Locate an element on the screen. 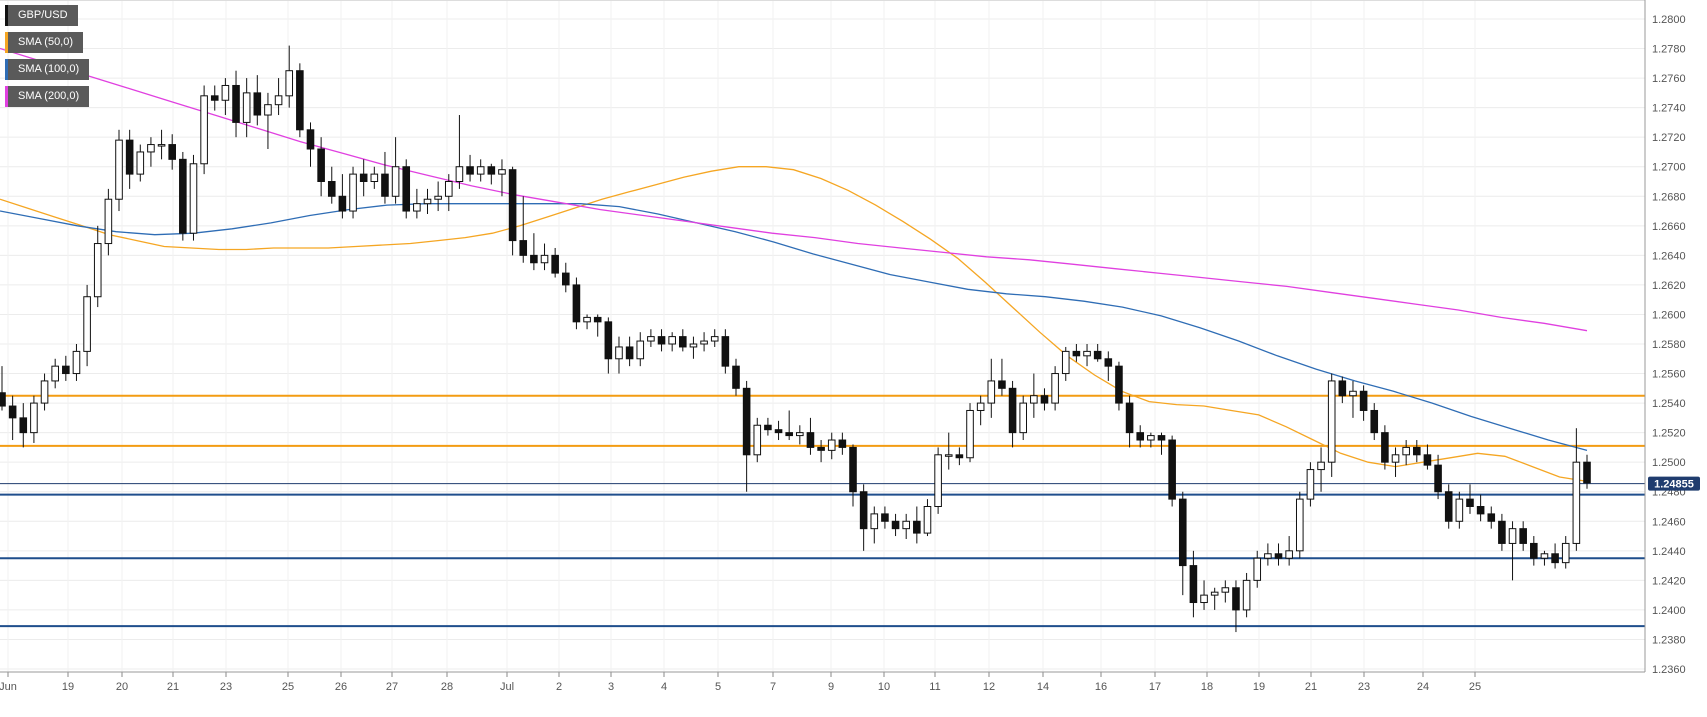 Image resolution: width=1707 pixels, height=717 pixels. y-tick-label: 1.2460 is located at coordinates (1669, 522).